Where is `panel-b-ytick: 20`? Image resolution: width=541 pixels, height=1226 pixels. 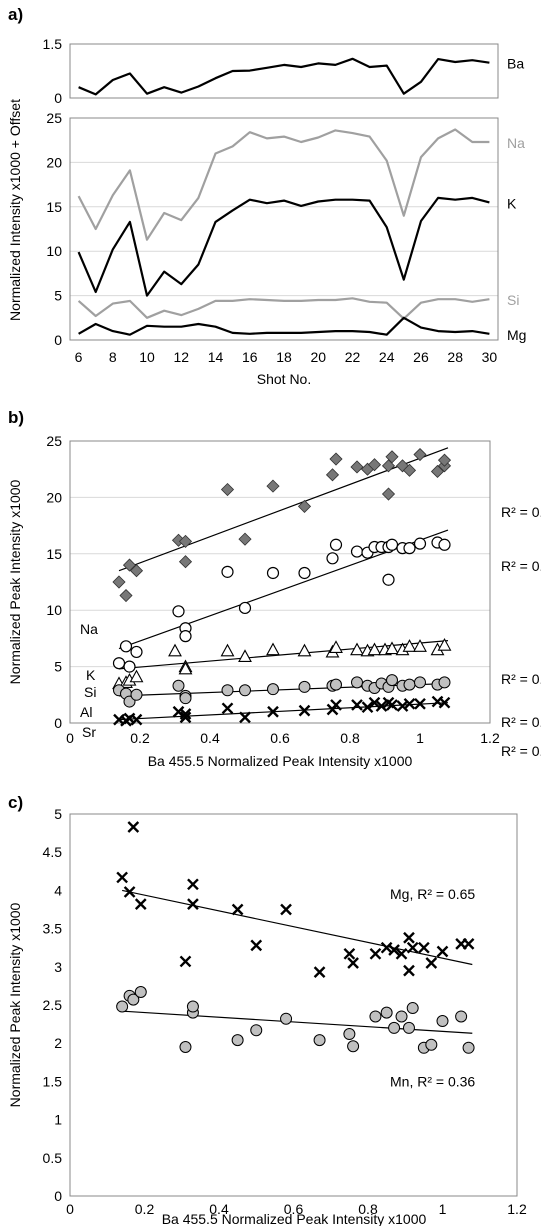
panel-b-ytick: 20 is located at coordinates (54, 497).